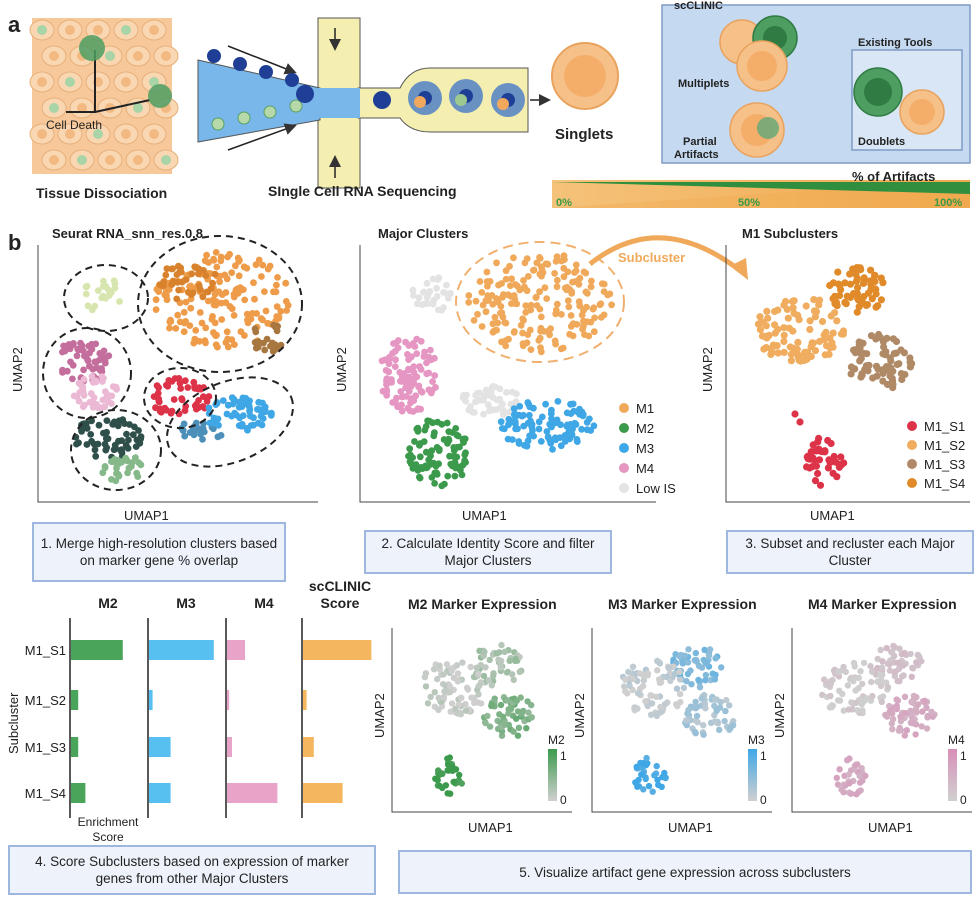  I want to click on color-scale-title: M2, so click(556, 740).